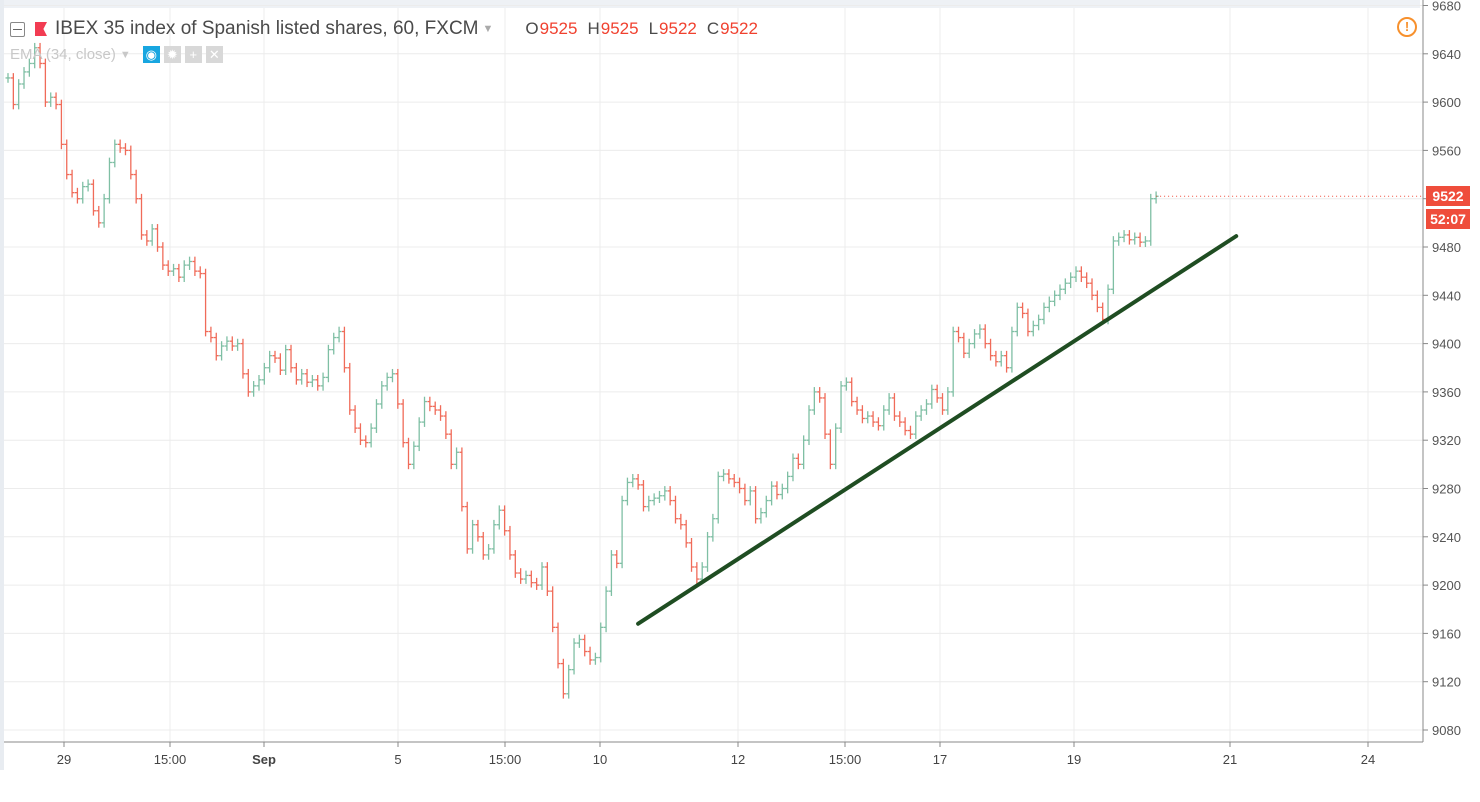 This screenshot has width=1480, height=802. Describe the element at coordinates (1446, 730) in the screenshot. I see `price-tick-label: 9080` at that location.